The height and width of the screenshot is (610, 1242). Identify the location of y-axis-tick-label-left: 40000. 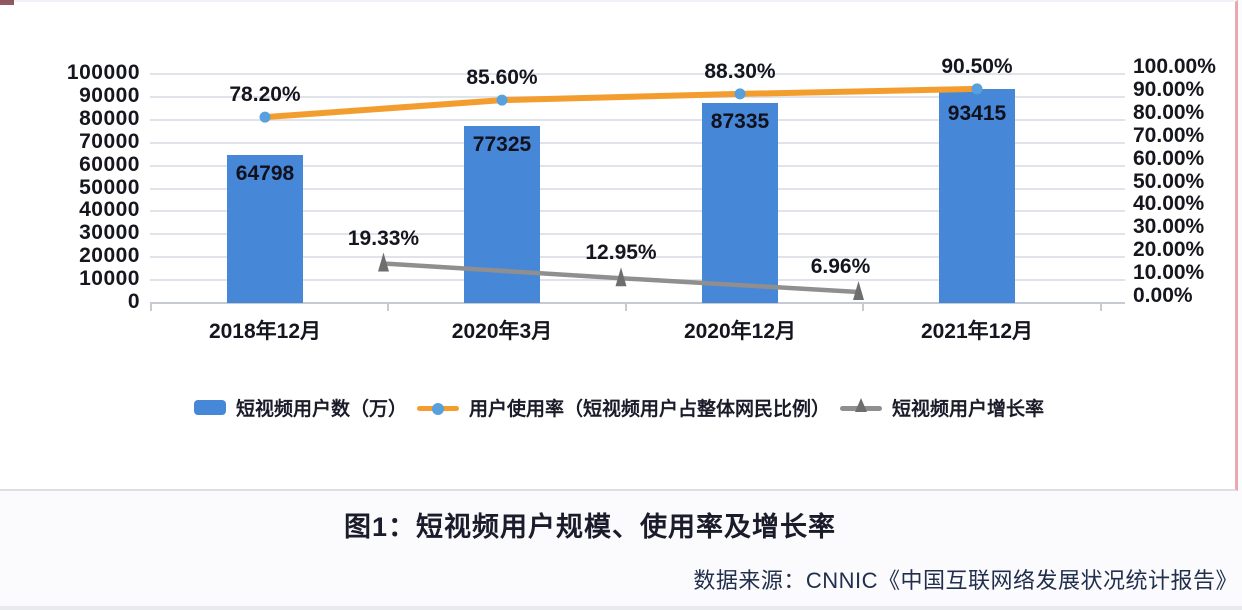
(109, 210).